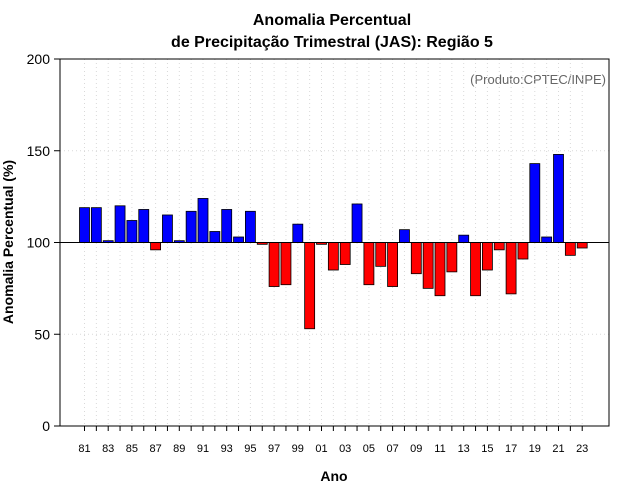 This screenshot has width=640, height=500. Describe the element at coordinates (535, 449) in the screenshot. I see `x-tick-label: 19` at that location.